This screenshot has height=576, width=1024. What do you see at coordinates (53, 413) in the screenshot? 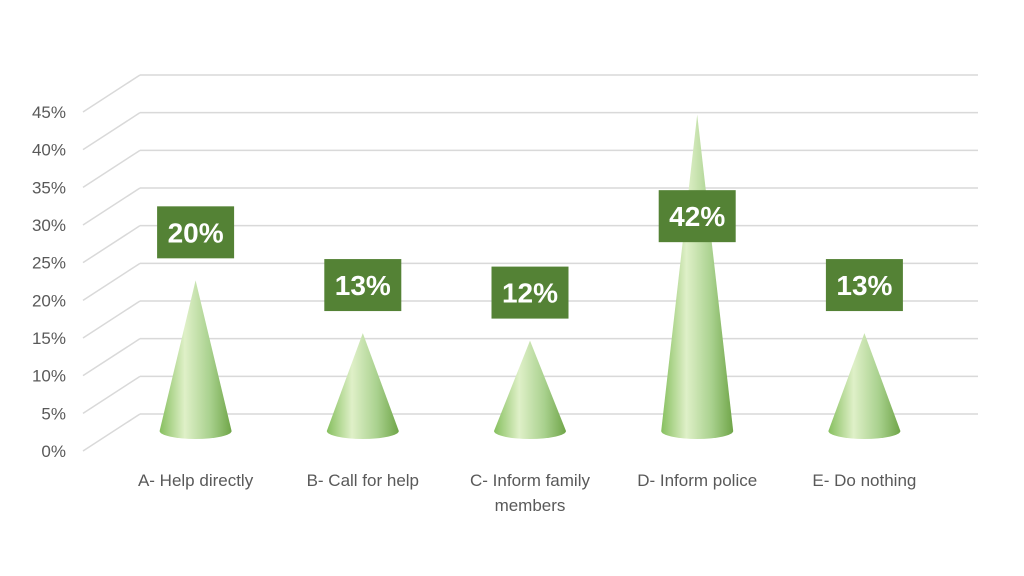
I see `y-tick-label: 5%` at bounding box center [53, 413].